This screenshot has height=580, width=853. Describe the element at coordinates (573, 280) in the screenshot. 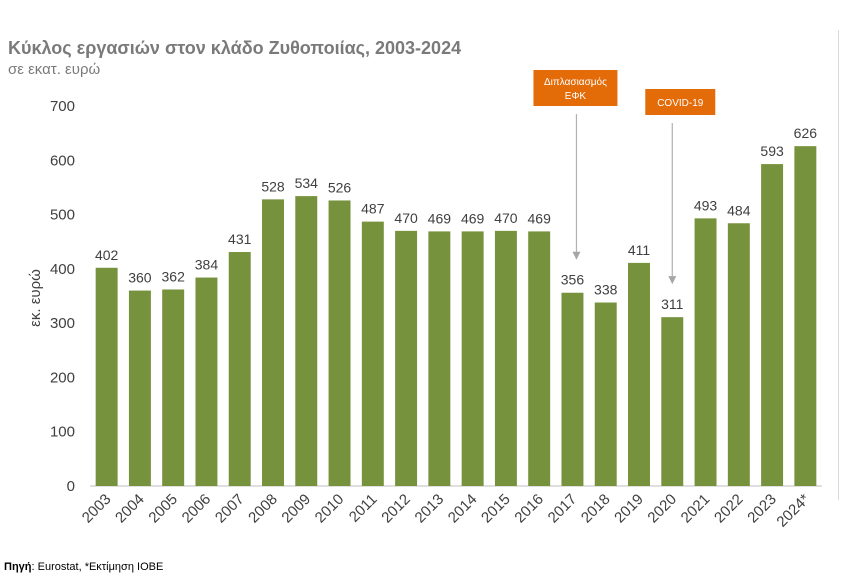

I see `value-label: 356` at that location.